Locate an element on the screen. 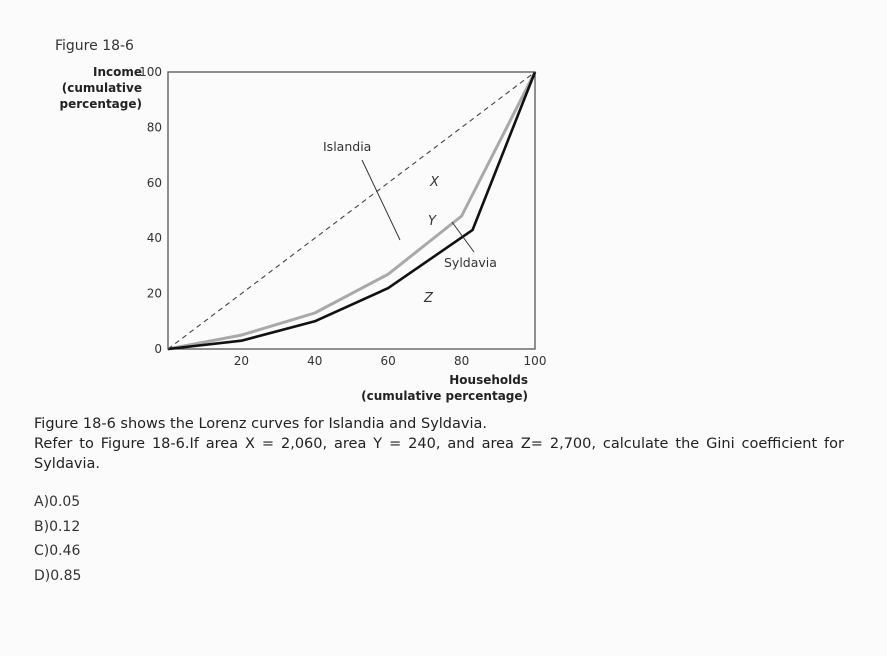  choice-c: C)0.46 is located at coordinates (57, 551).